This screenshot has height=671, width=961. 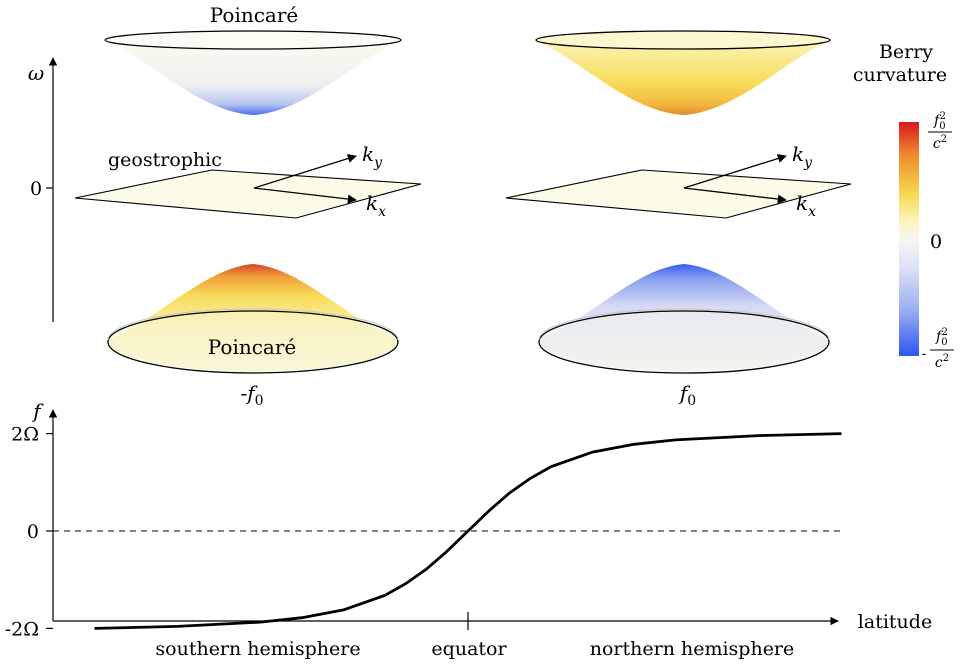 What do you see at coordinates (376, 205) in the screenshot?
I see `left-kx-label: kx` at bounding box center [376, 205].